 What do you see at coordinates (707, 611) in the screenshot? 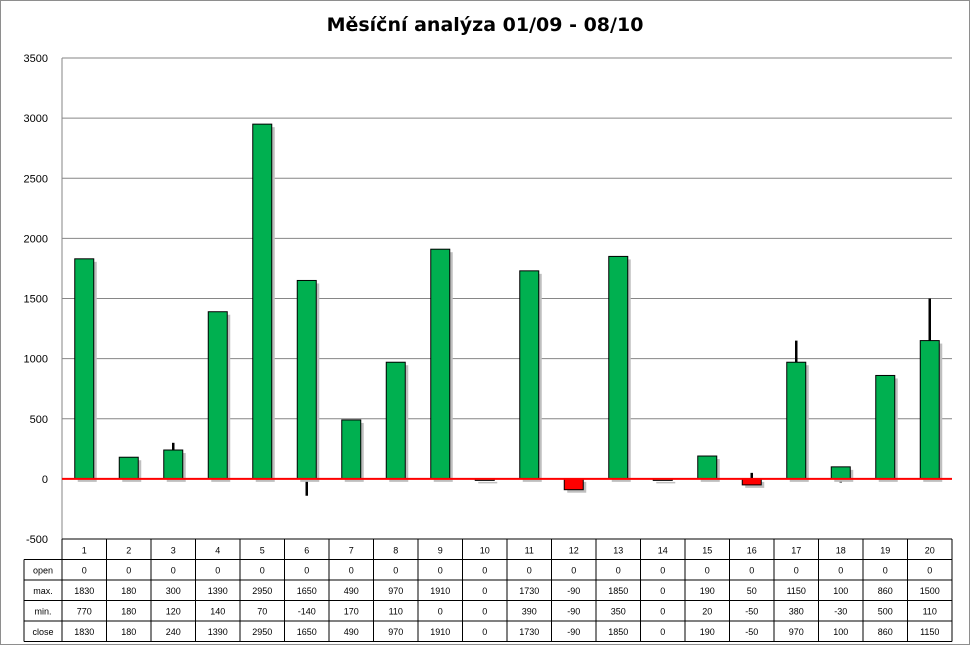
I see `table-cell: 20` at bounding box center [707, 611].